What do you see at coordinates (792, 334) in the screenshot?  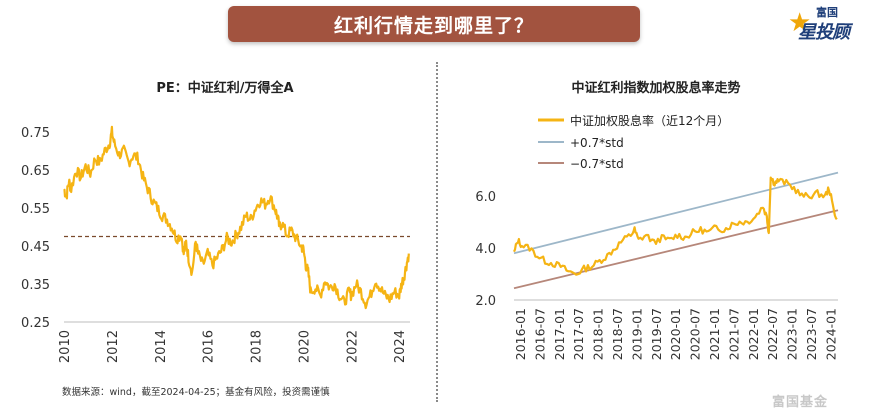 I see `x-tick-label: 2023-01` at bounding box center [792, 334].